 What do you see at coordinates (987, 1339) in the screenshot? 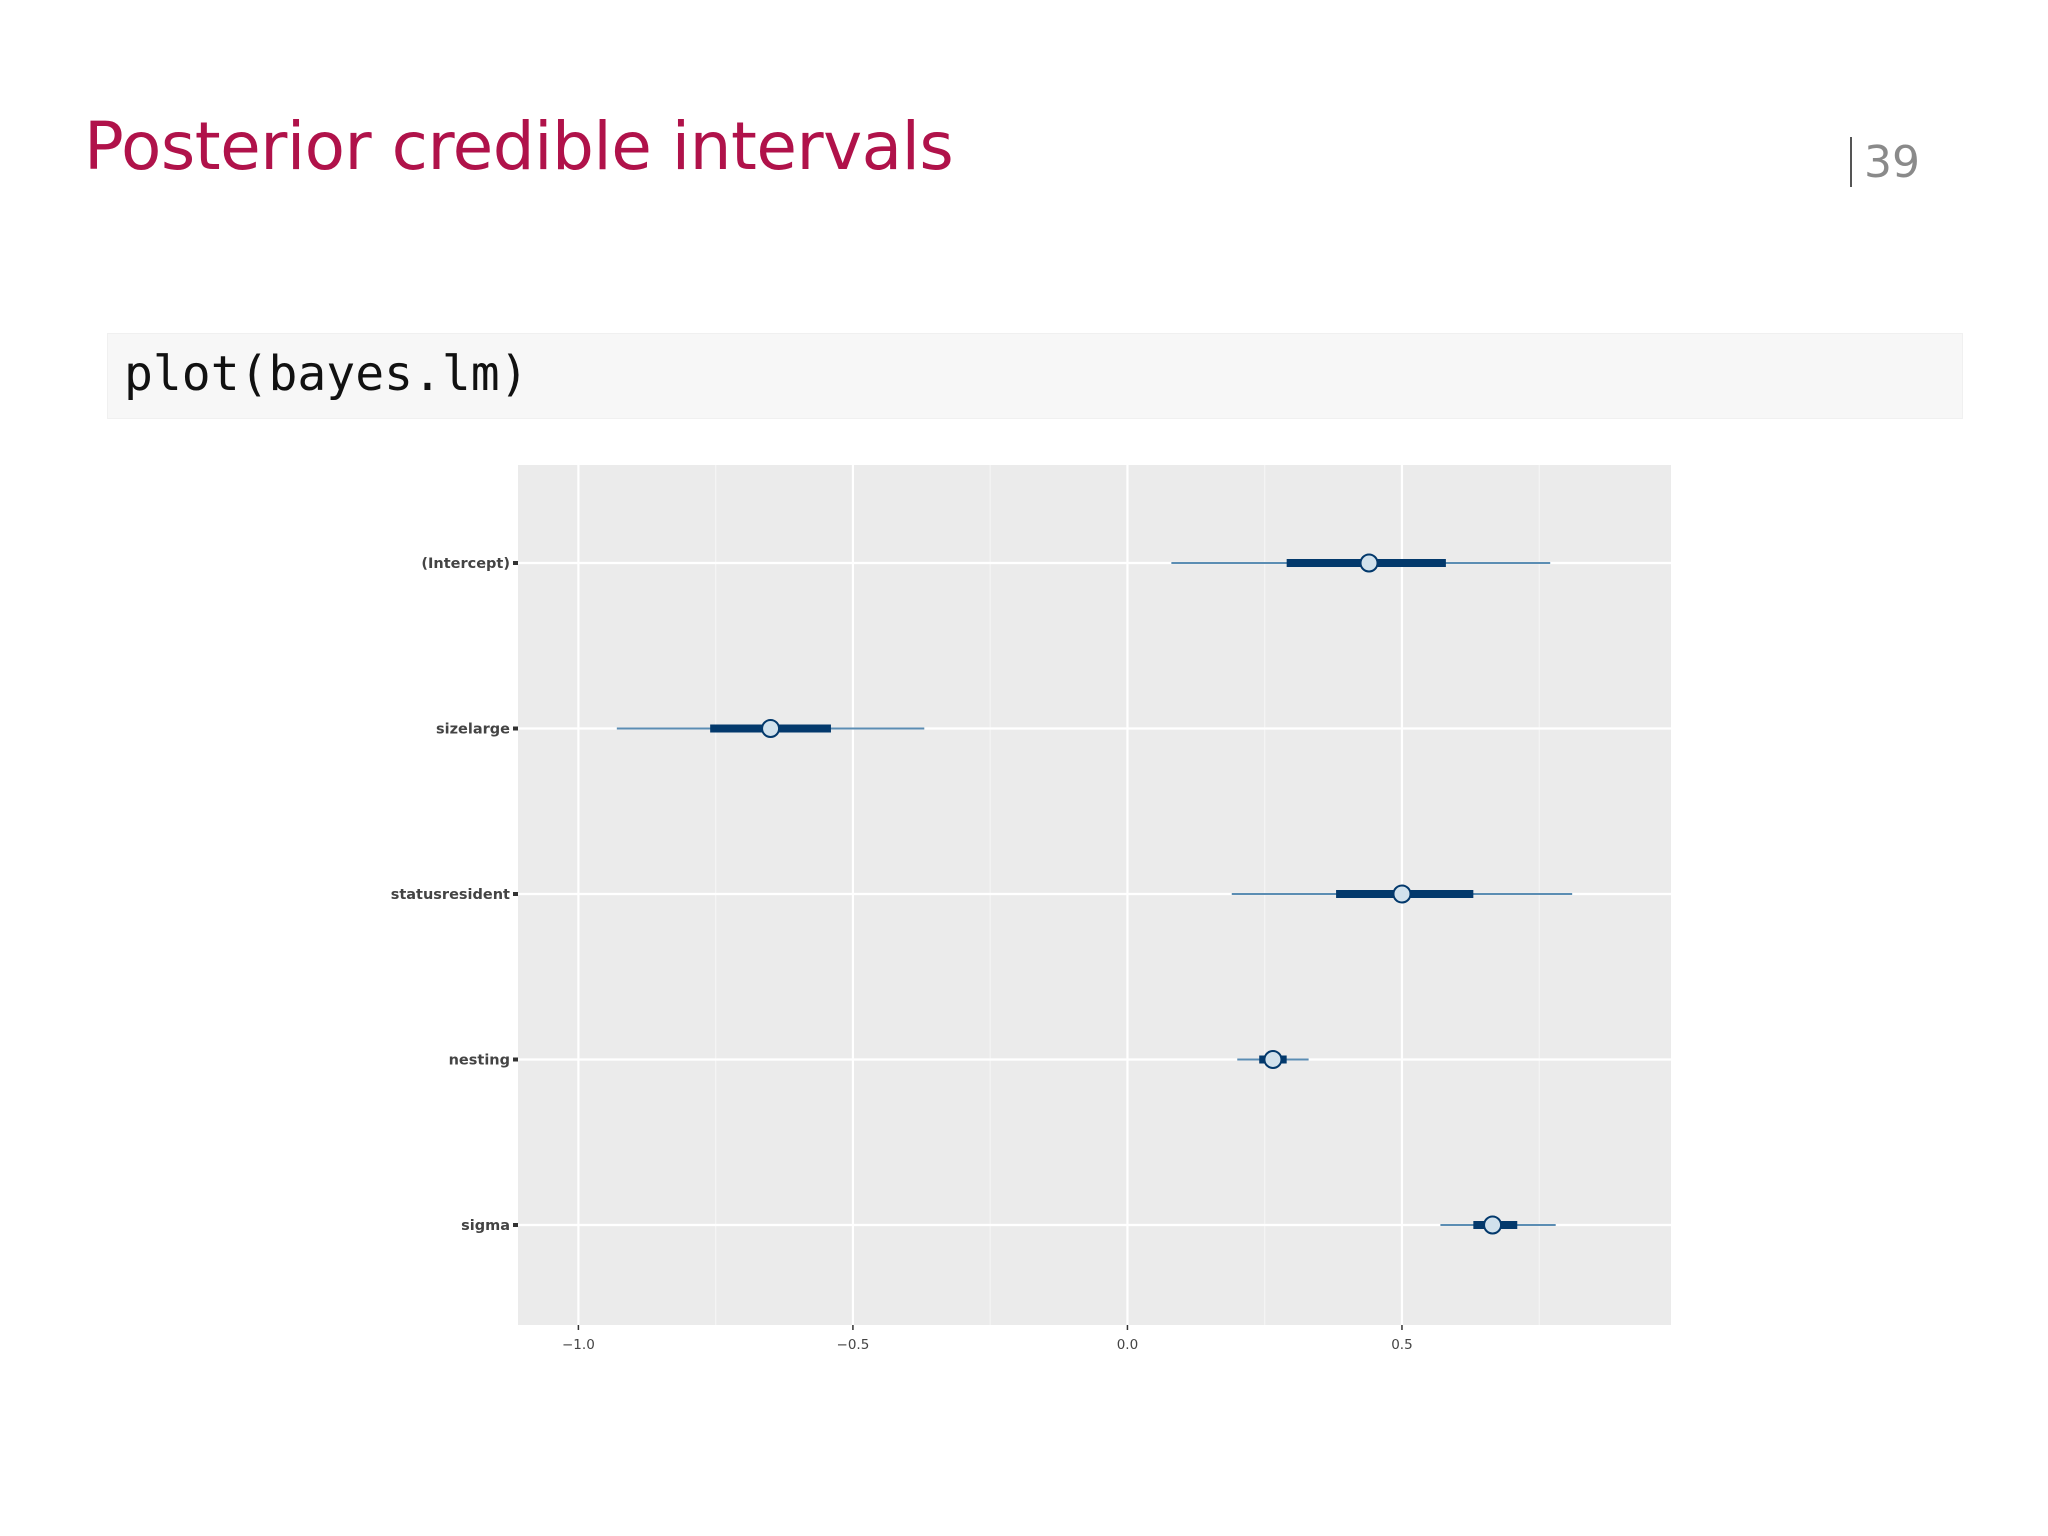
I see `x-axis: −1.0 −0.5 0.0 0.5` at bounding box center [987, 1339].